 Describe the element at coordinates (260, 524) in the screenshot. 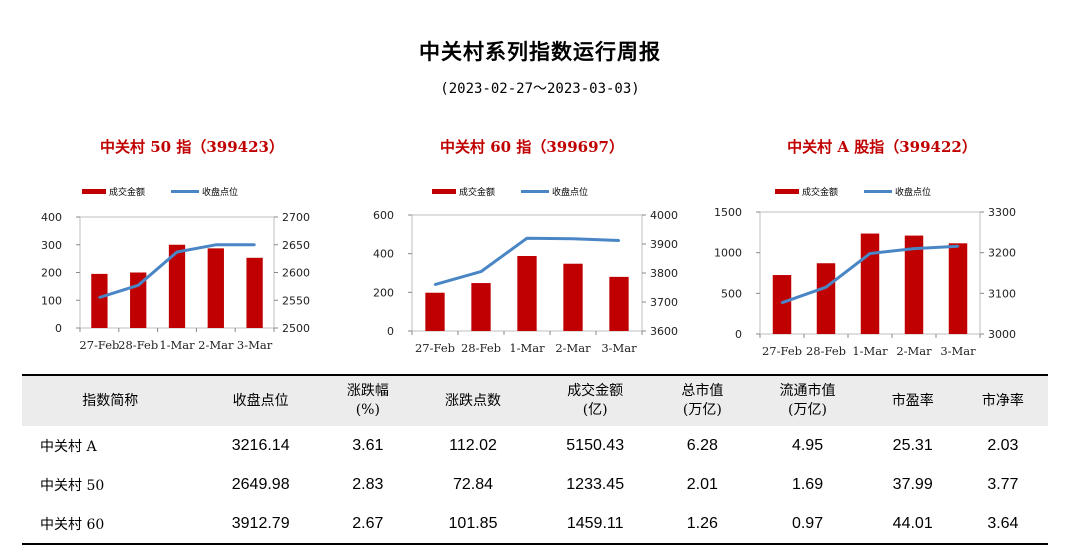

I see `table-cell: 3912.79` at that location.